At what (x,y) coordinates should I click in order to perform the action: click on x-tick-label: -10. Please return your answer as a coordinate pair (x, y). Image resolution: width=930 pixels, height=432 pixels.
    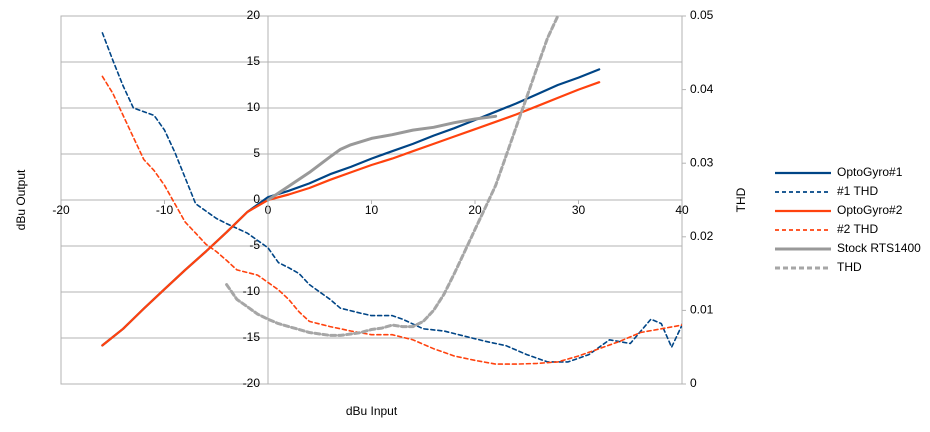
    Looking at the image, I should click on (165, 210).